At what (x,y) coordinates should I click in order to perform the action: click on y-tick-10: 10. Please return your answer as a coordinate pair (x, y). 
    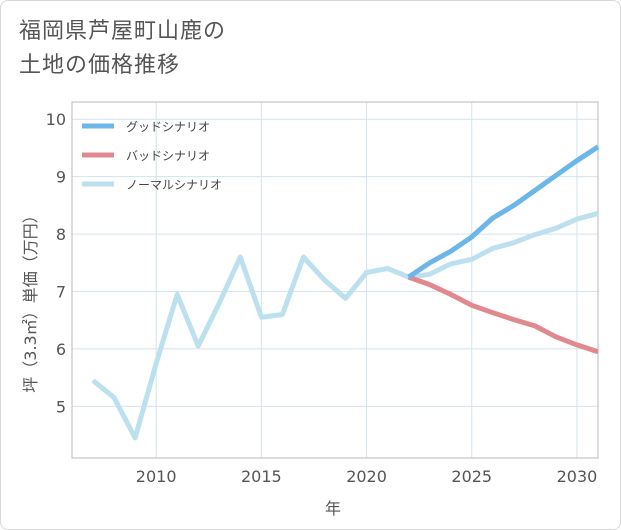
    Looking at the image, I should click on (56, 119).